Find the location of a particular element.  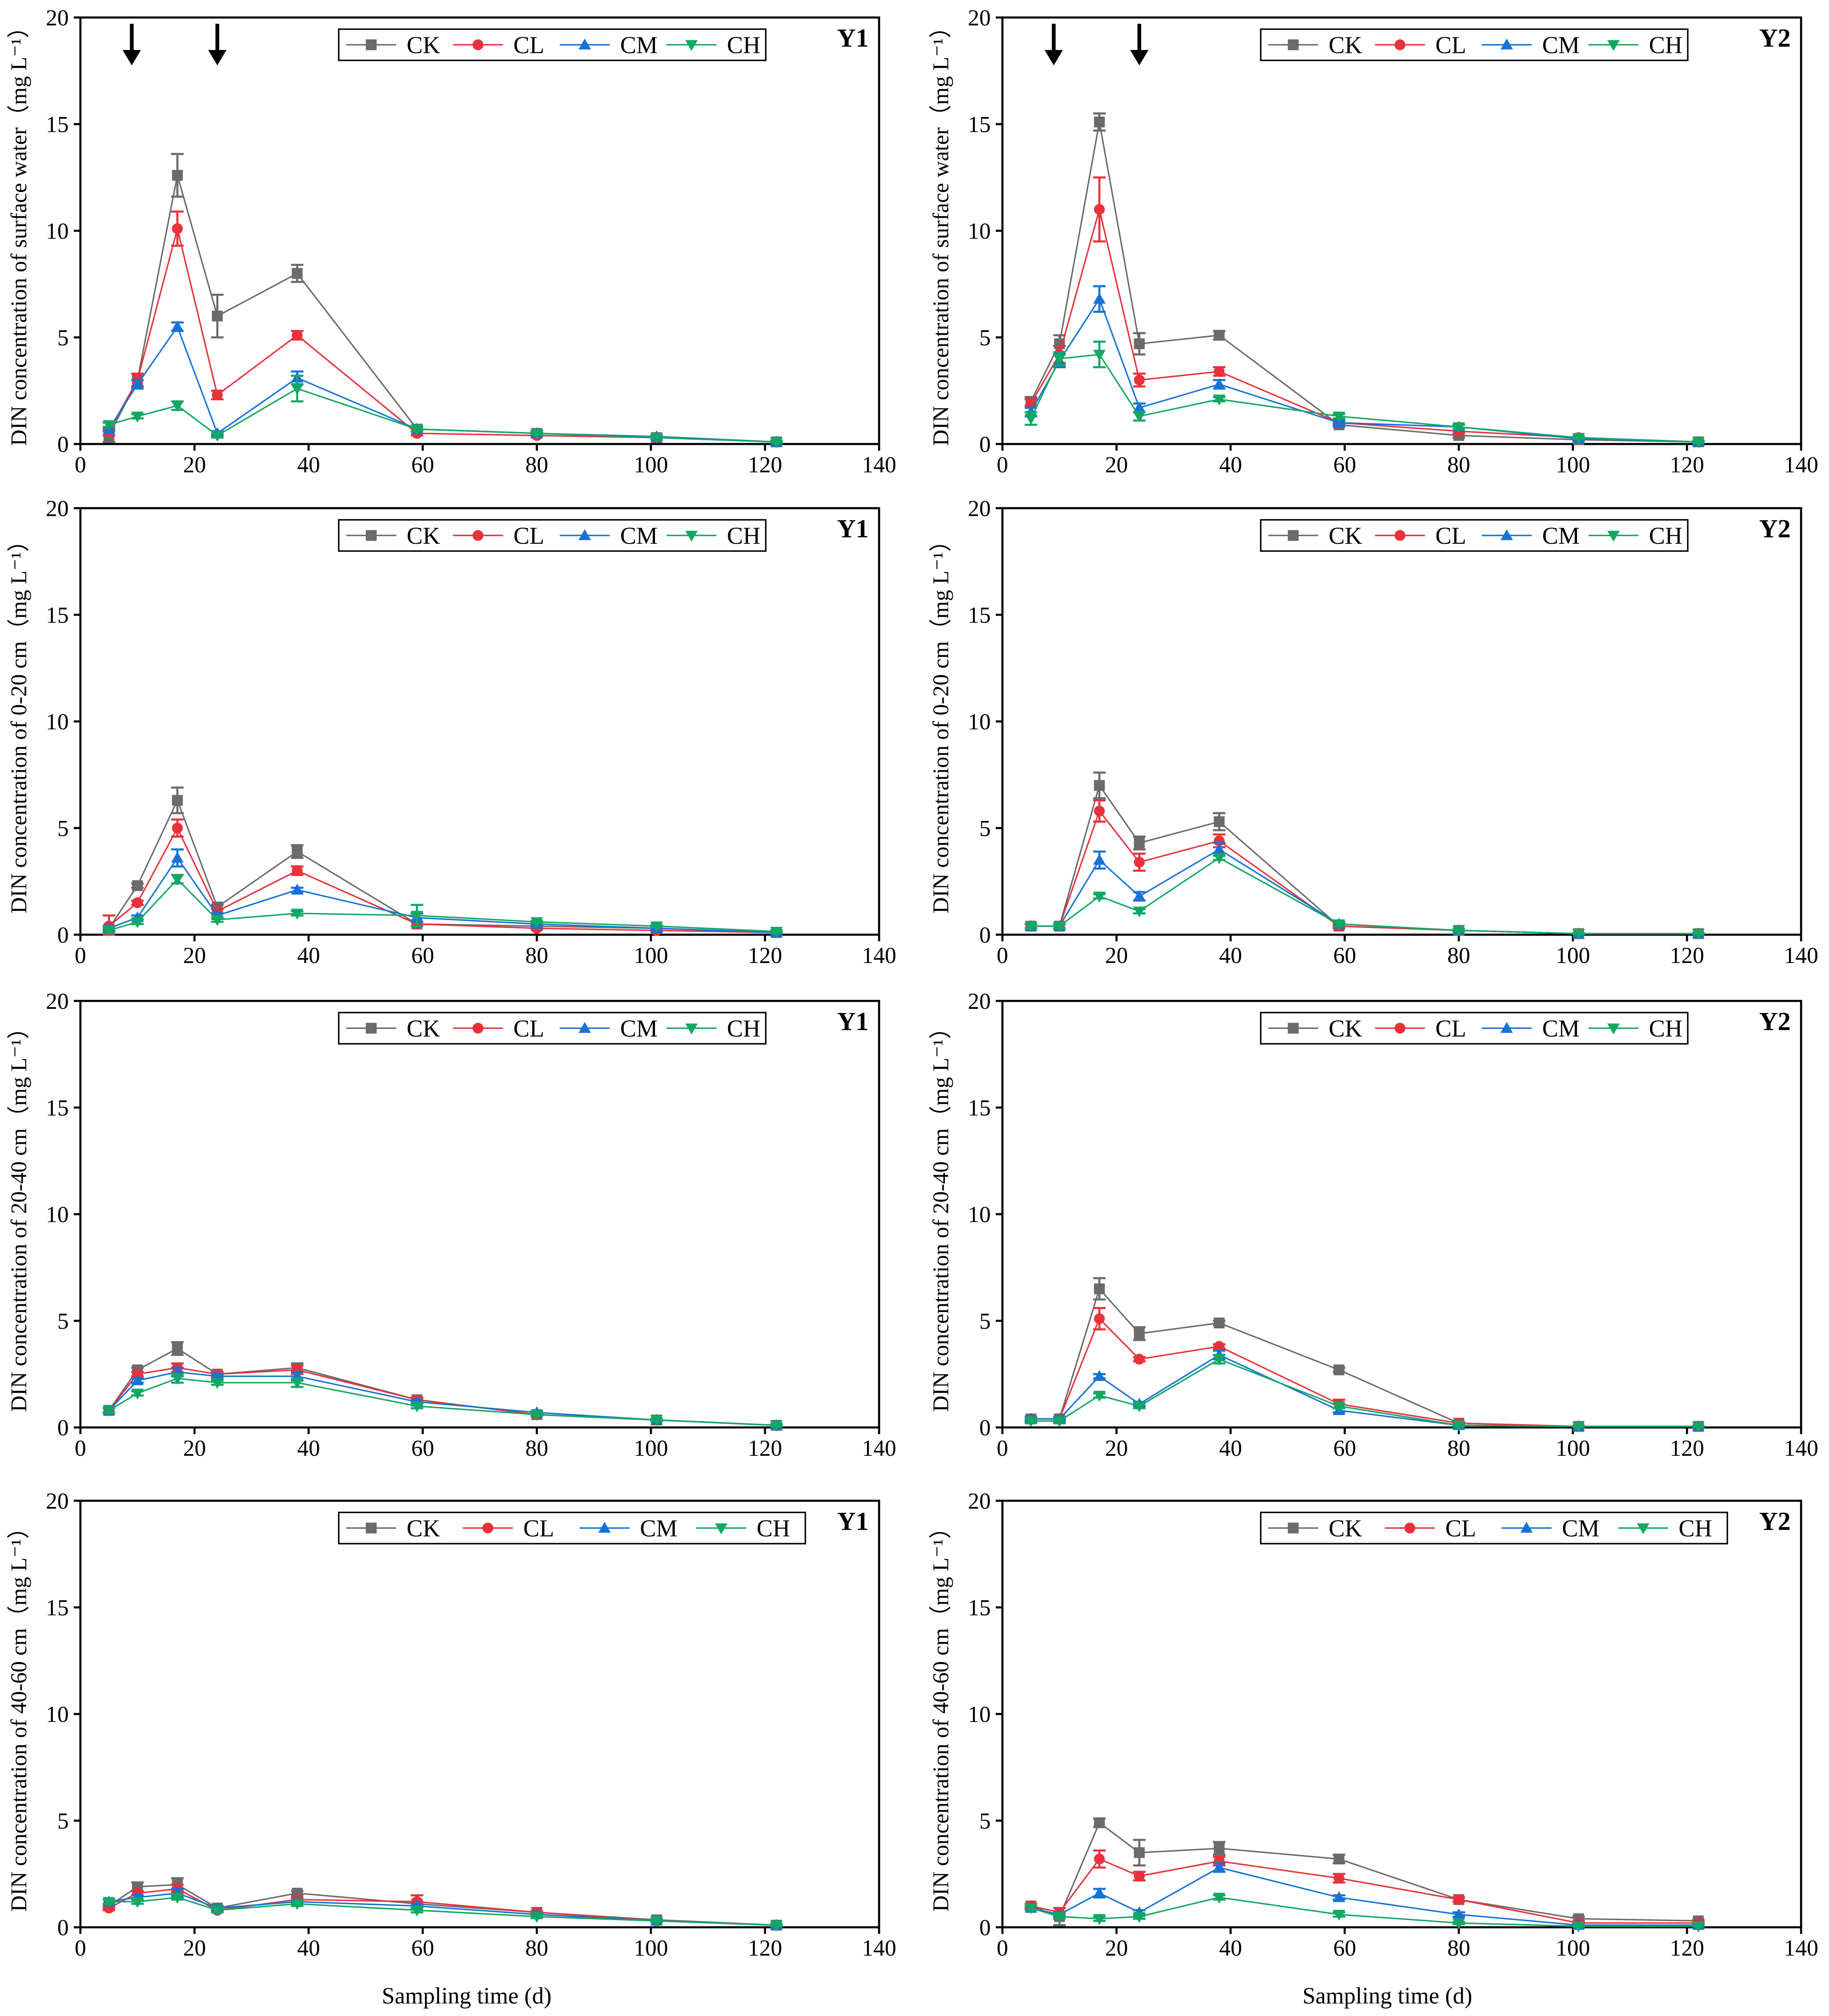

plot-frame is located at coordinates (1401, 1714).